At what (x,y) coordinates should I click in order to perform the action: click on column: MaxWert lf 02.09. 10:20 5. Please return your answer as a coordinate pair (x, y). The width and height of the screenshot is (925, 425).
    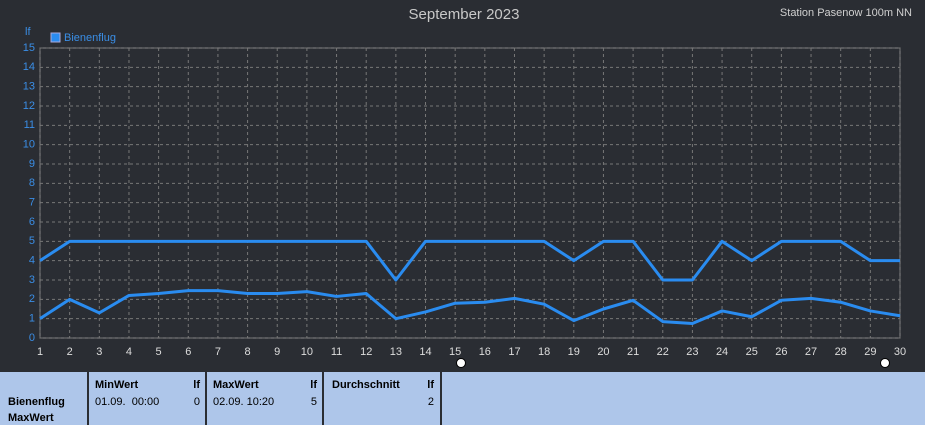
    Looking at the image, I should click on (264, 398).